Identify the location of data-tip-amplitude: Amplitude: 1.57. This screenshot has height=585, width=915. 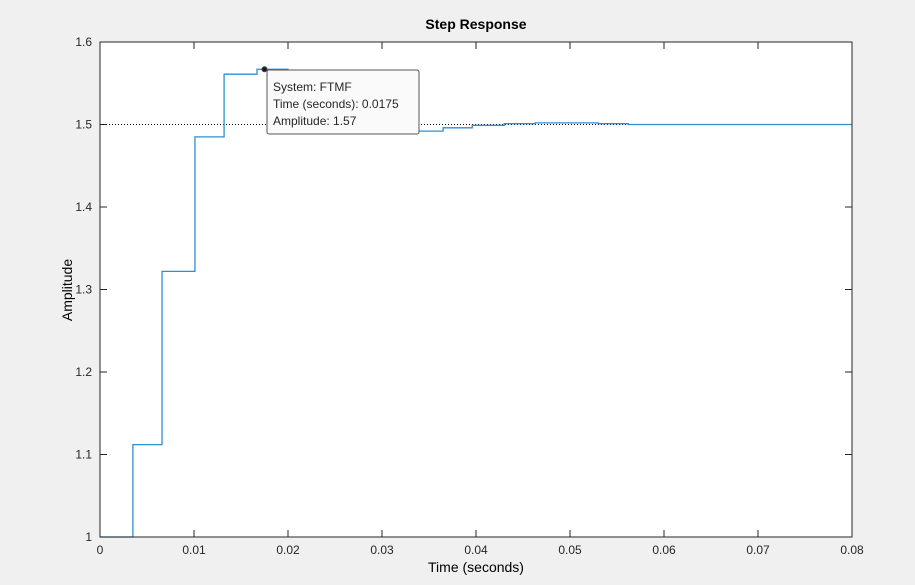
(315, 121).